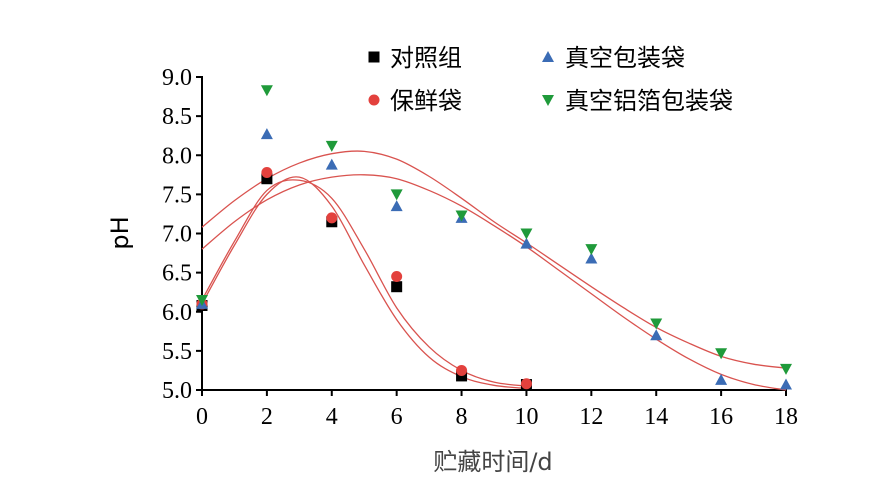 The image size is (885, 491). Describe the element at coordinates (177, 313) in the screenshot. I see `y-tick-label: 6.0` at that location.